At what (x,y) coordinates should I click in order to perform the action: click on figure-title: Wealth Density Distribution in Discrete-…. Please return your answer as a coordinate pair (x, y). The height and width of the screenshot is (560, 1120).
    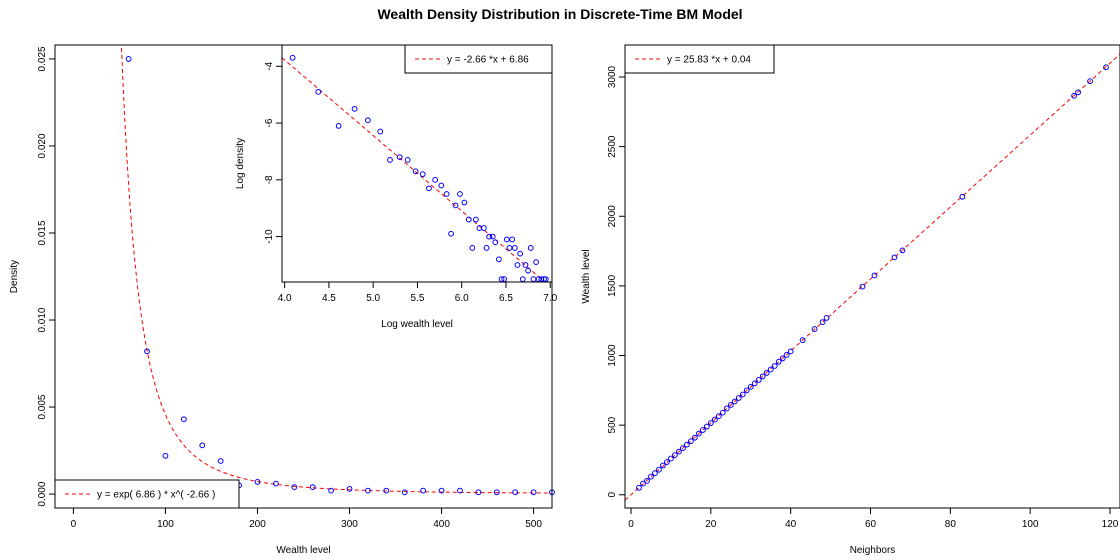
    Looking at the image, I should click on (559, 14).